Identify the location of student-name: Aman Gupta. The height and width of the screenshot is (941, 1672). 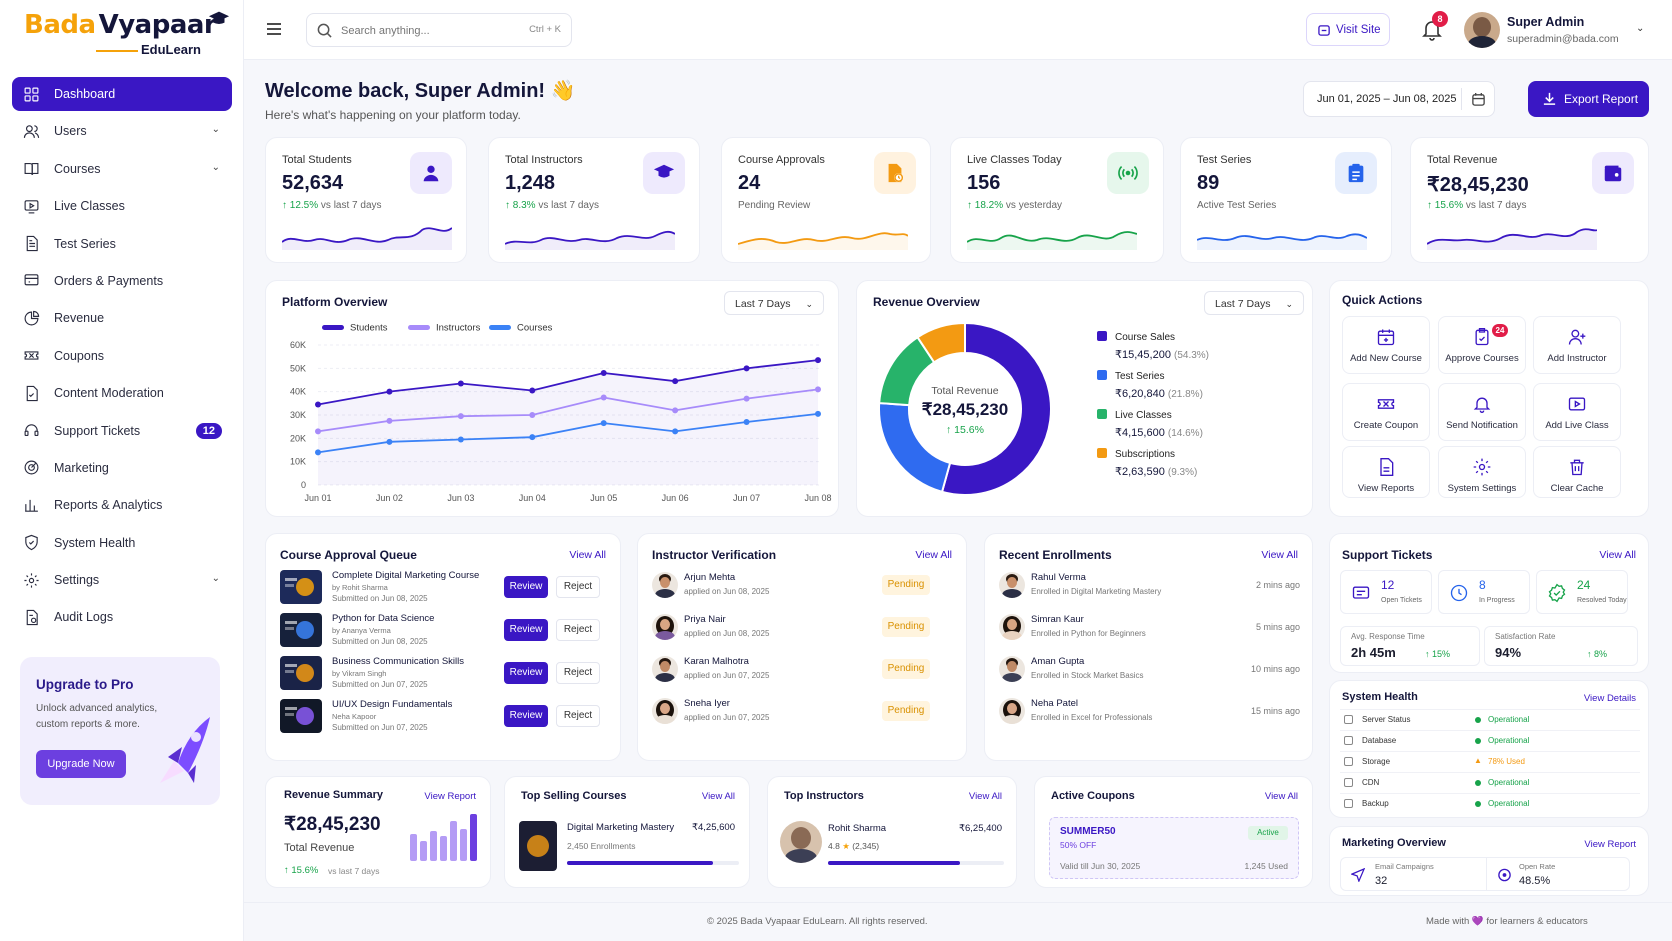
(1058, 661).